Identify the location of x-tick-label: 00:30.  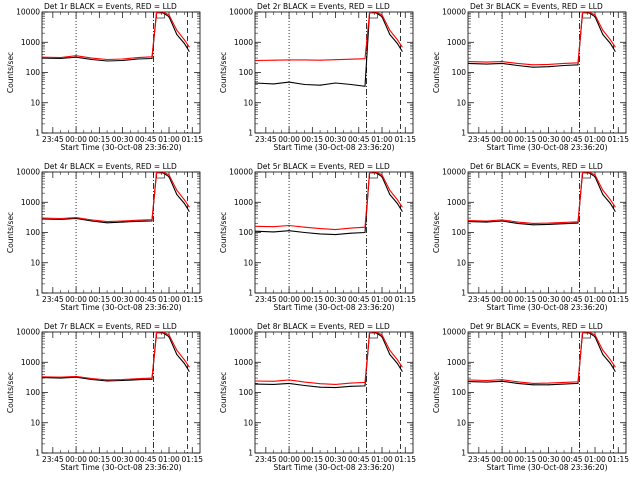
(123, 459).